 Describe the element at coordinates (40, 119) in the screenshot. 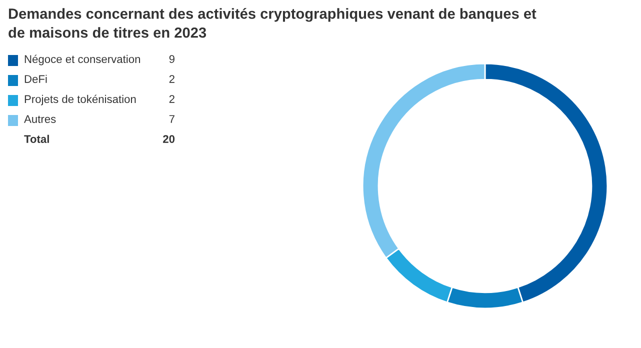

I see `legend-label: Autres` at that location.